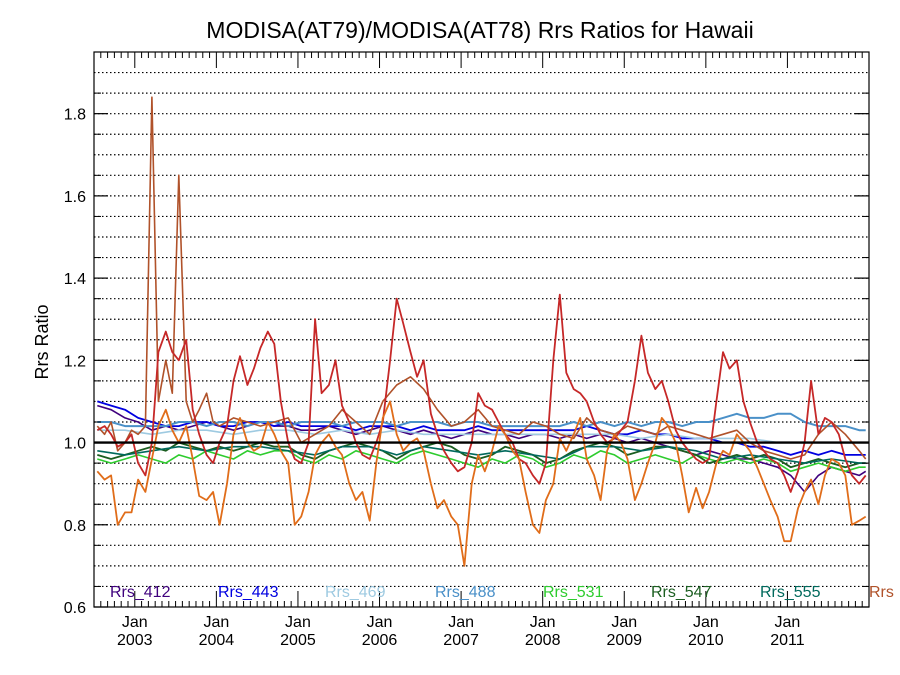 This screenshot has width=900, height=675. Describe the element at coordinates (248, 592) in the screenshot. I see `legend-entry: Rrs_443` at that location.